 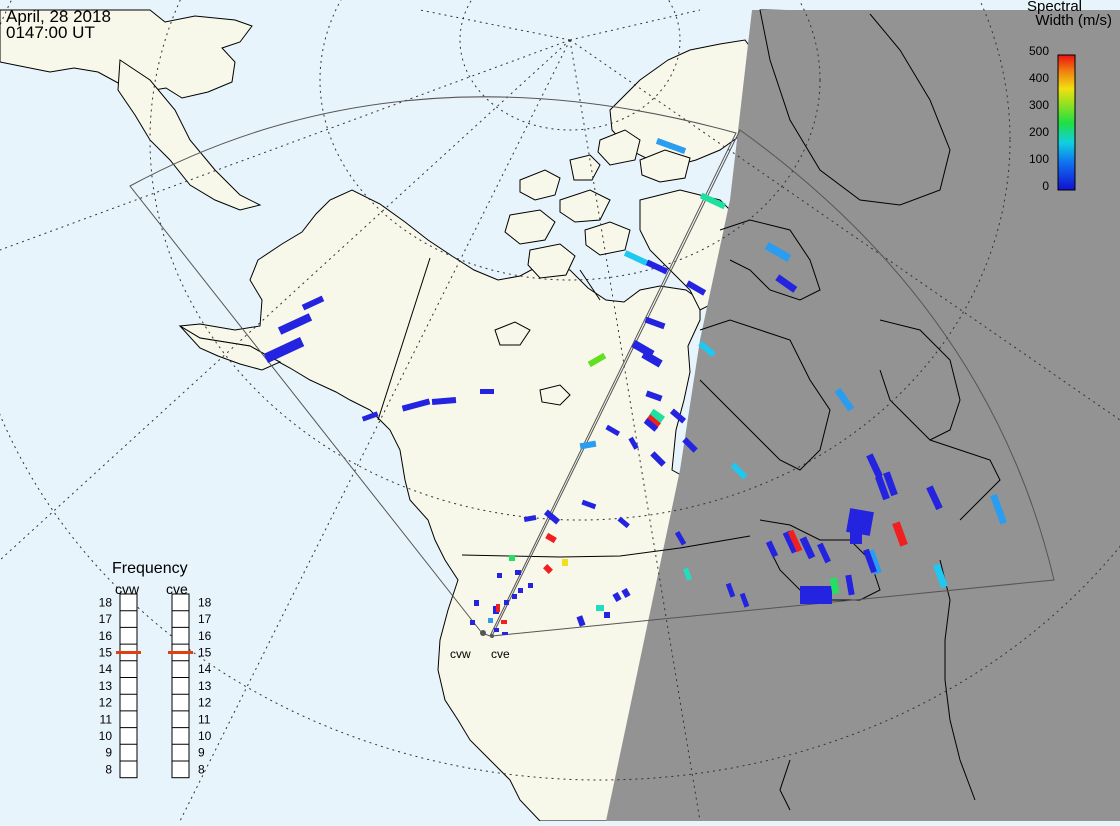 I want to click on colorbar-tick: 400, so click(x=1039, y=78).